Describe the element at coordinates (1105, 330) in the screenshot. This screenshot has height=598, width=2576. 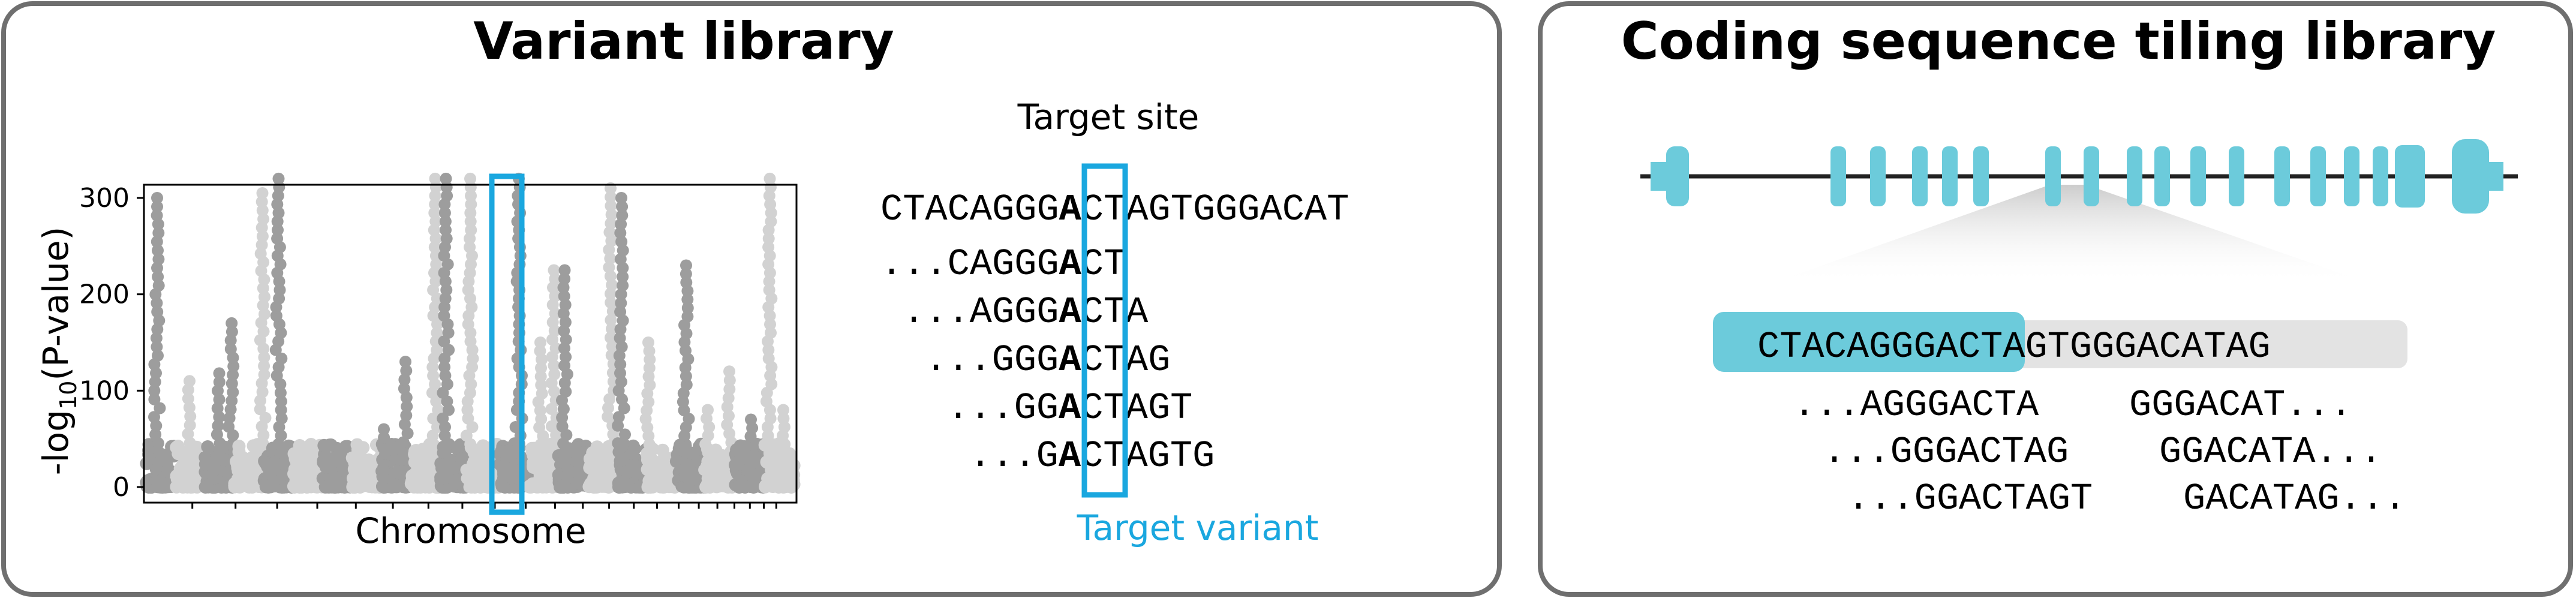
I see `target-variant-highlight-sequence` at that location.